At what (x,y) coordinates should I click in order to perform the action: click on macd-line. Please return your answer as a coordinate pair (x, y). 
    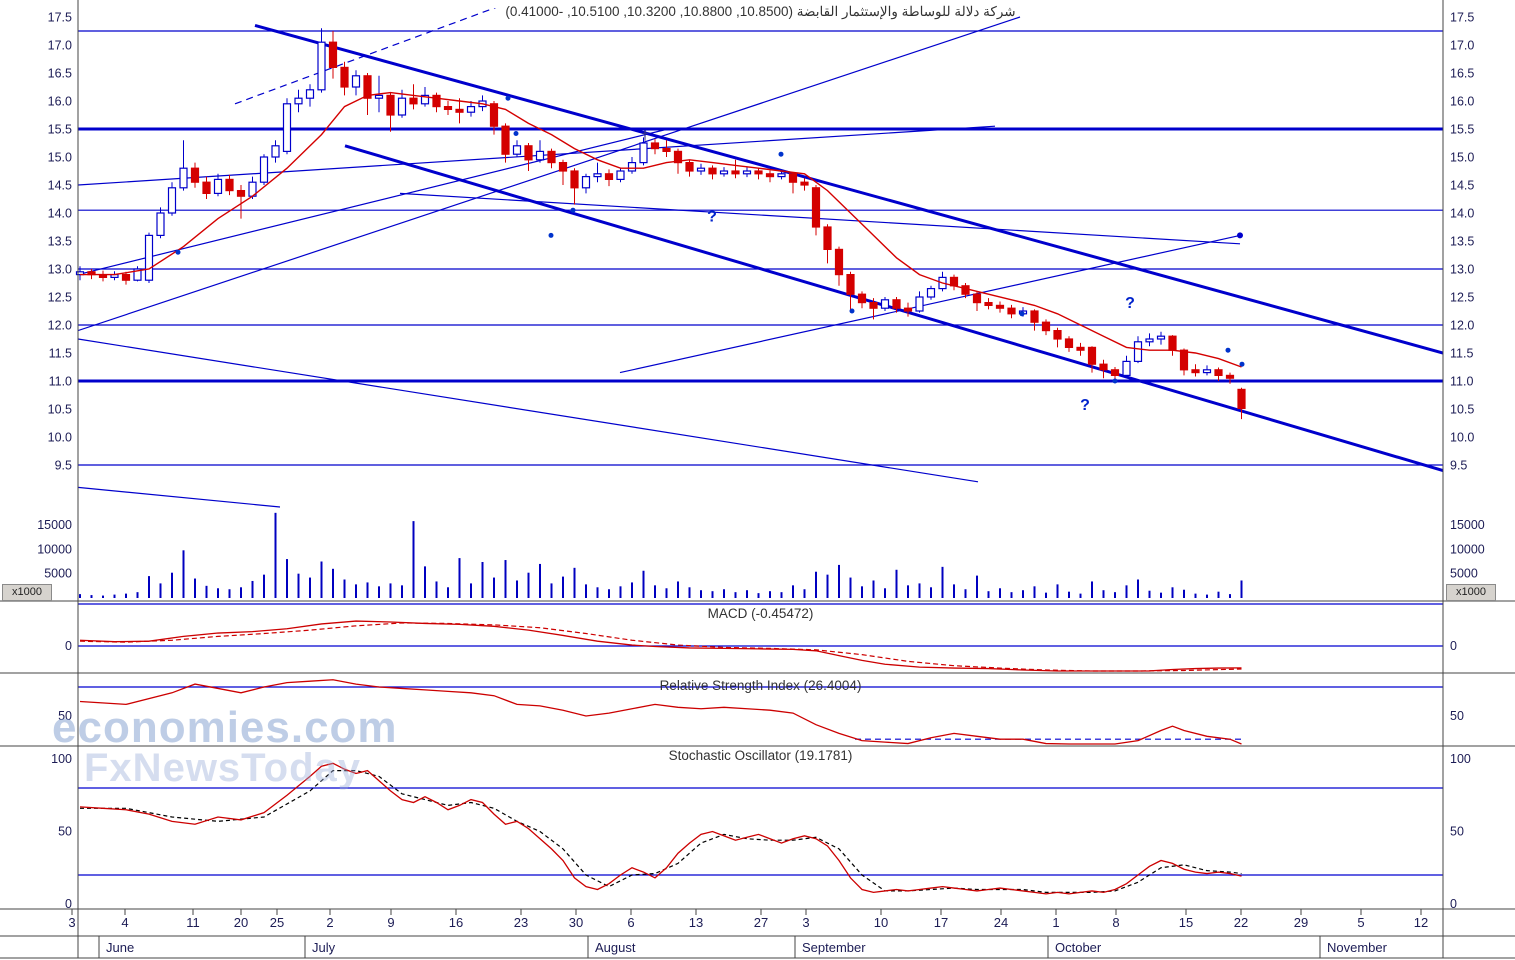
    Looking at the image, I should click on (660, 646).